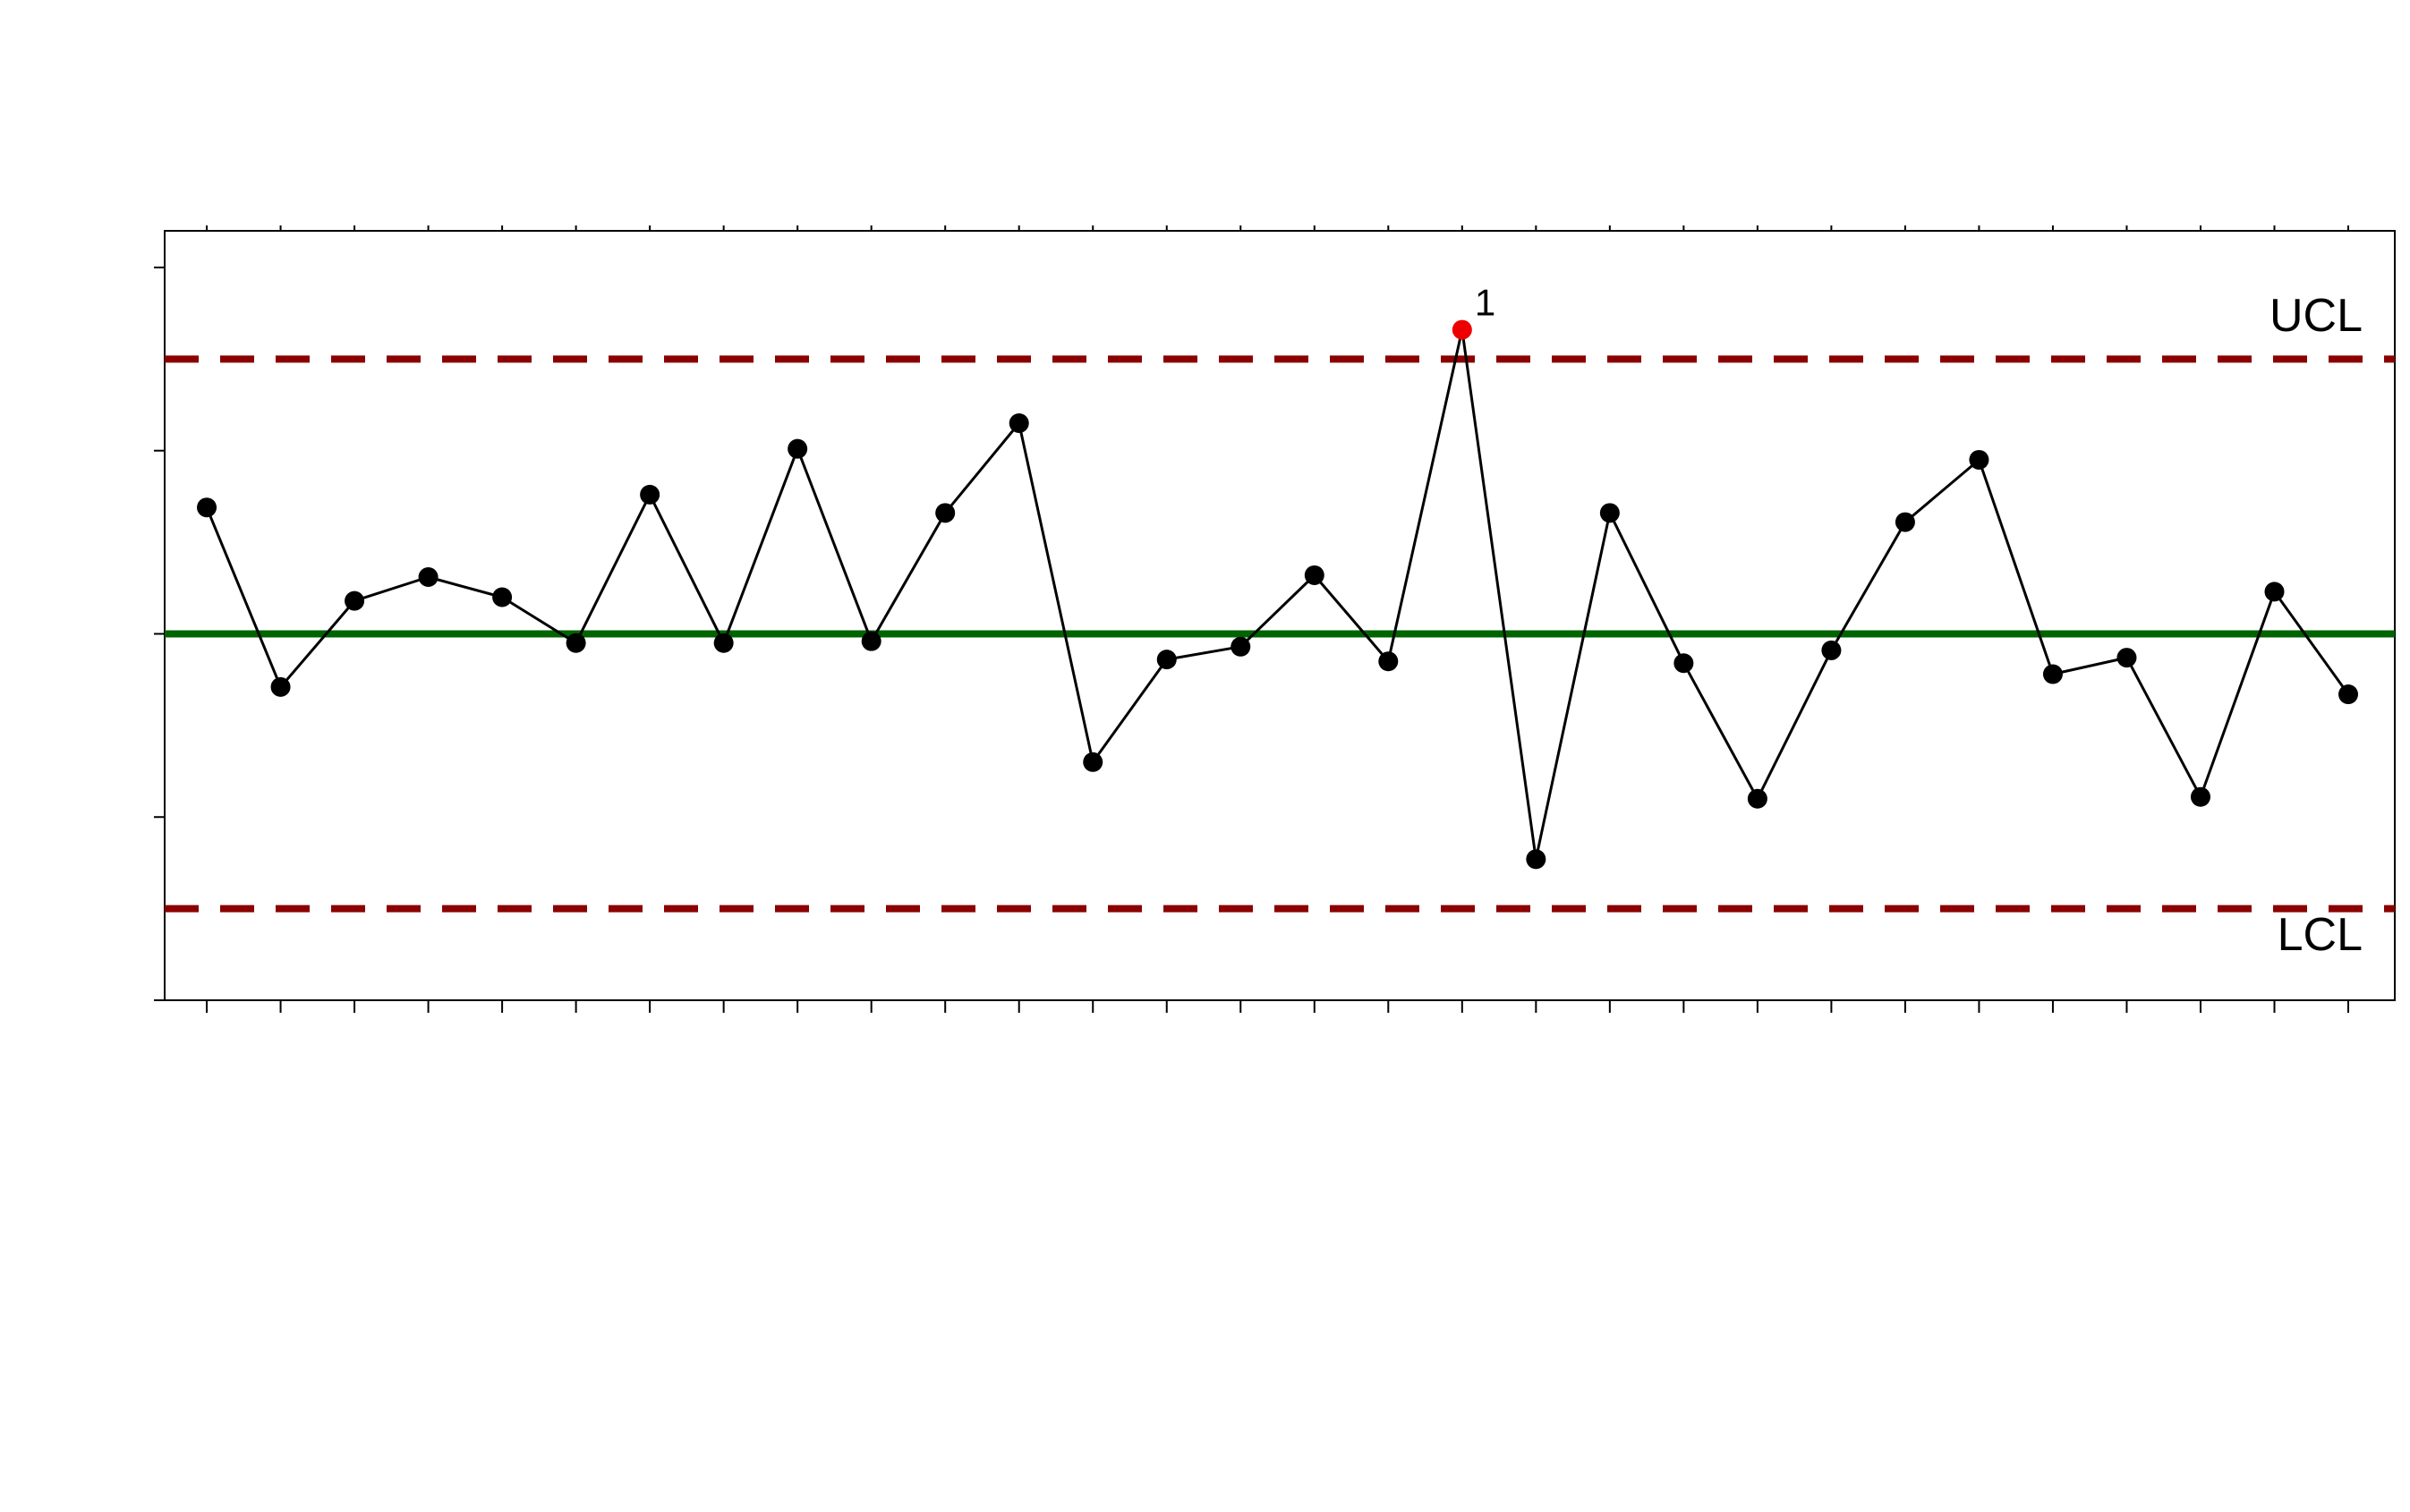 The height and width of the screenshot is (1512, 2410). I want to click on violation-label: 1, so click(1485, 303).